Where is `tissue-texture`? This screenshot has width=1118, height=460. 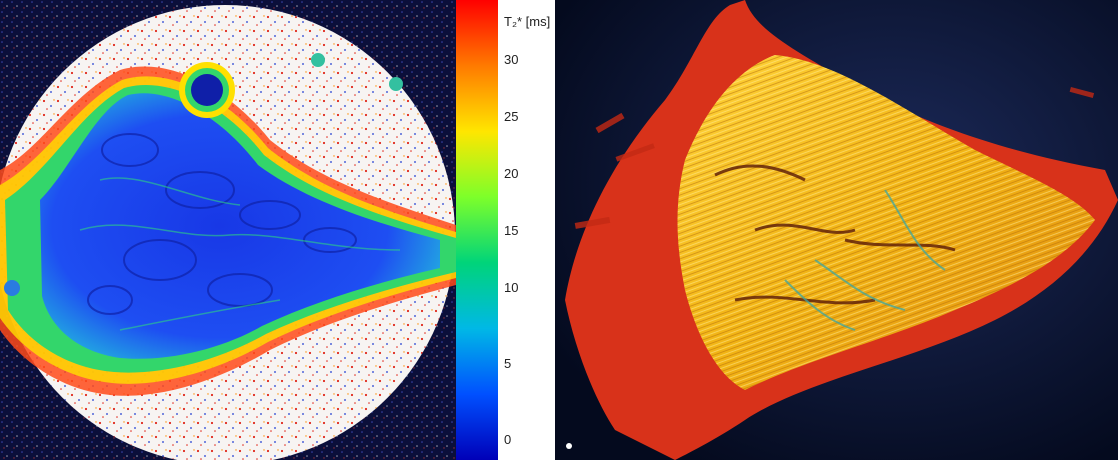
tissue-texture is located at coordinates (222, 224).